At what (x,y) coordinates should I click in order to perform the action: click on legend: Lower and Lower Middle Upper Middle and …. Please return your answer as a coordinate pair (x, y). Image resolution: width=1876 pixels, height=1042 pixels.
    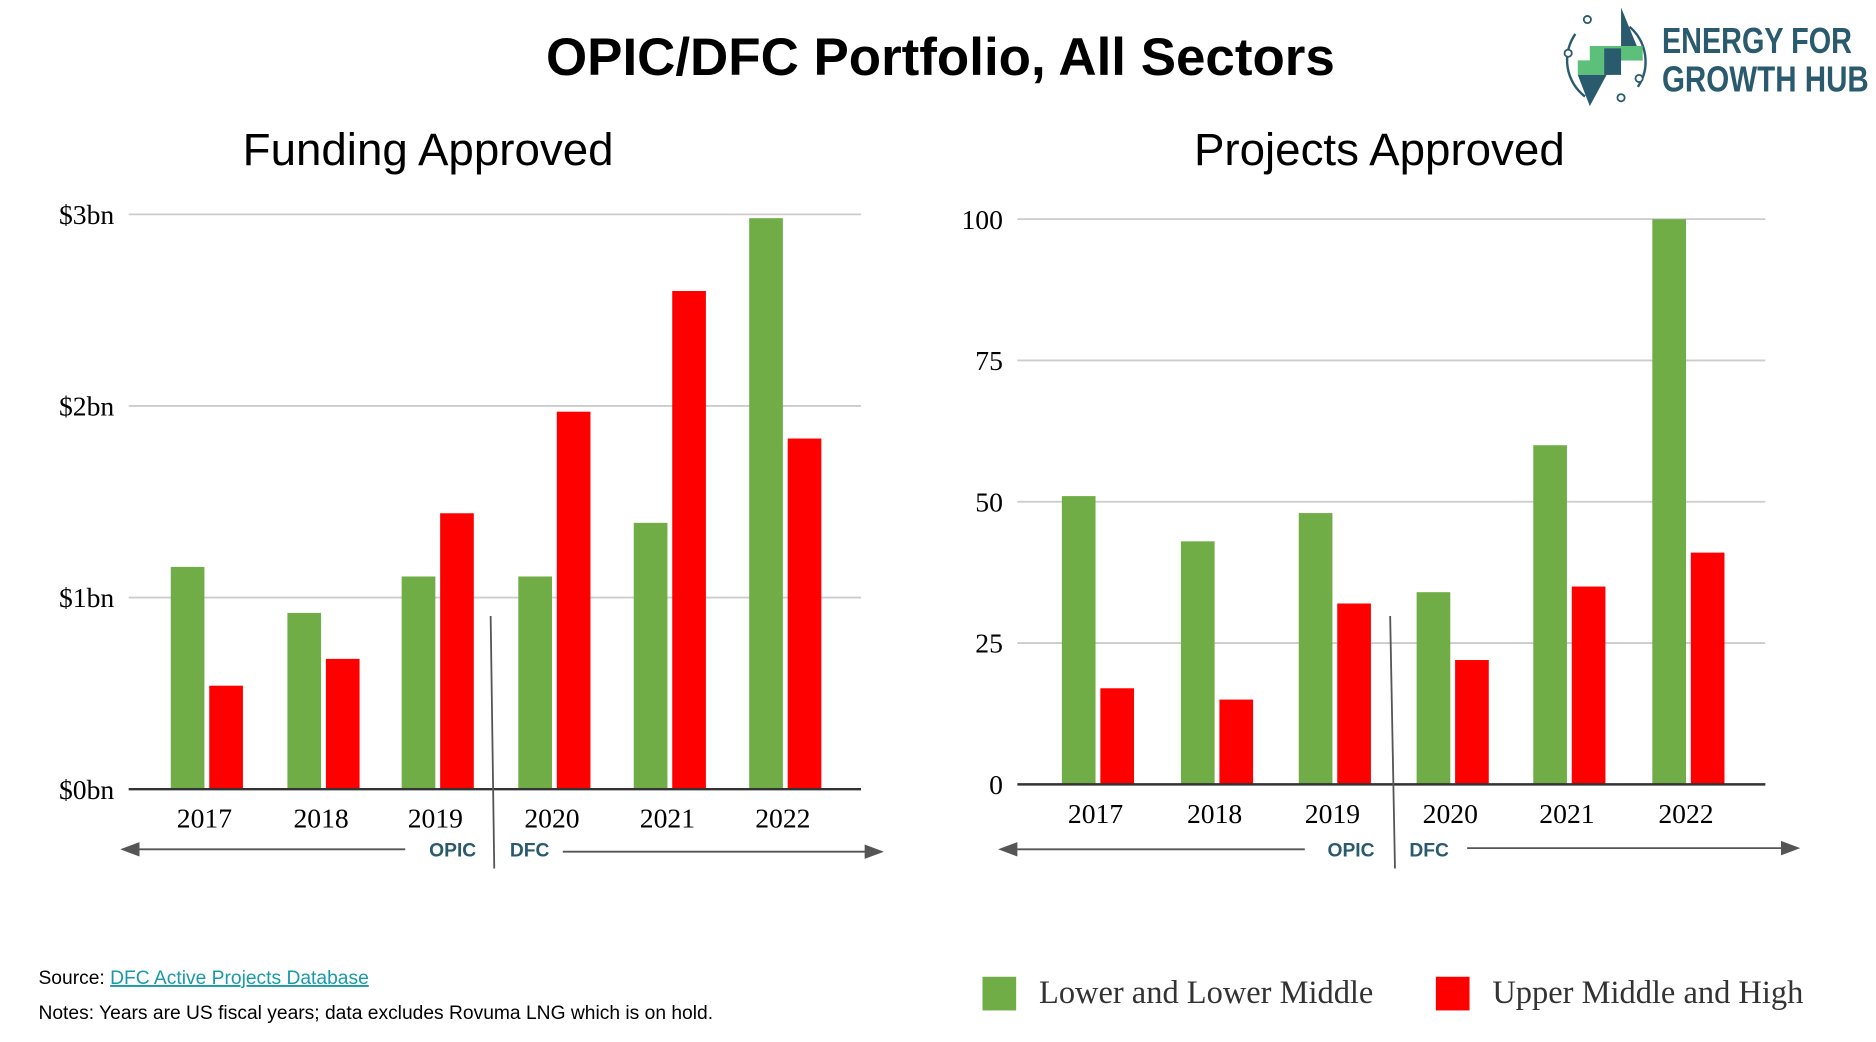
    Looking at the image, I should click on (1392, 993).